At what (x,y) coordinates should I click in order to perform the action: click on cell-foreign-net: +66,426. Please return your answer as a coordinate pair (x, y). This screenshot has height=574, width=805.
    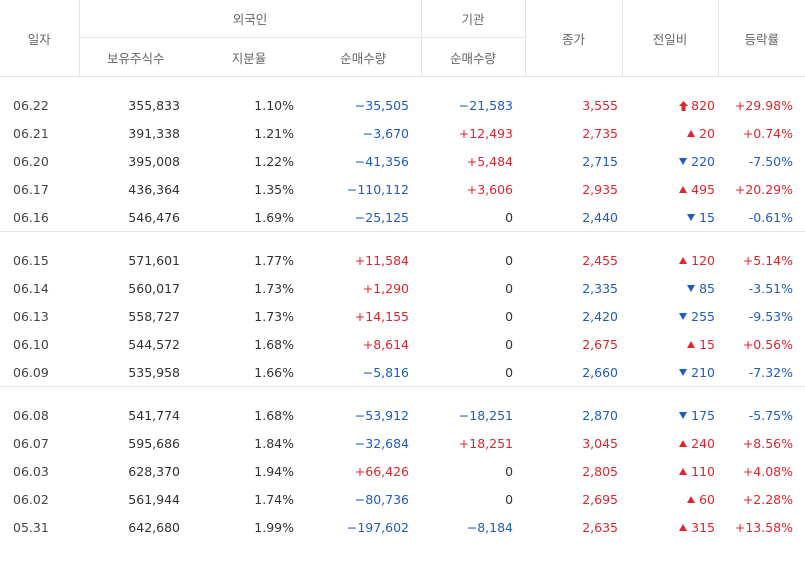
    Looking at the image, I should click on (382, 471).